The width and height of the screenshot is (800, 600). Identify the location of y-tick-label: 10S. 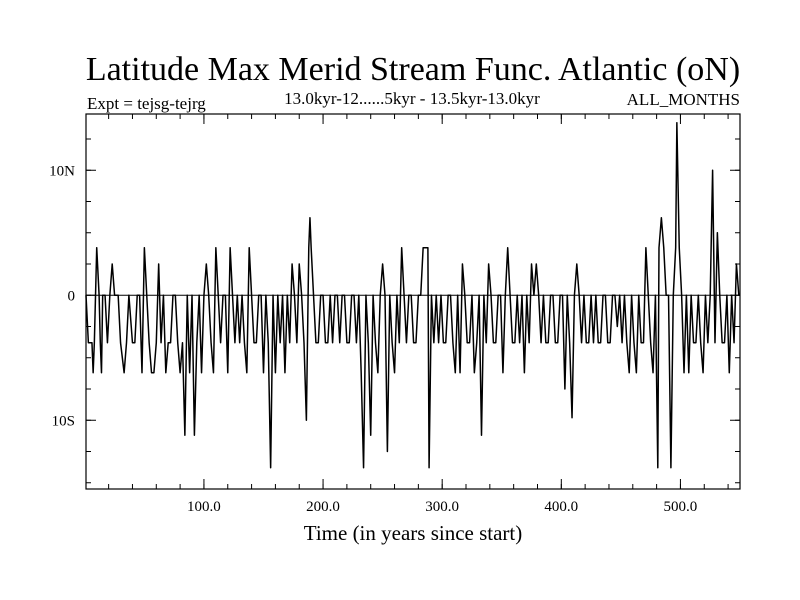
(63, 421).